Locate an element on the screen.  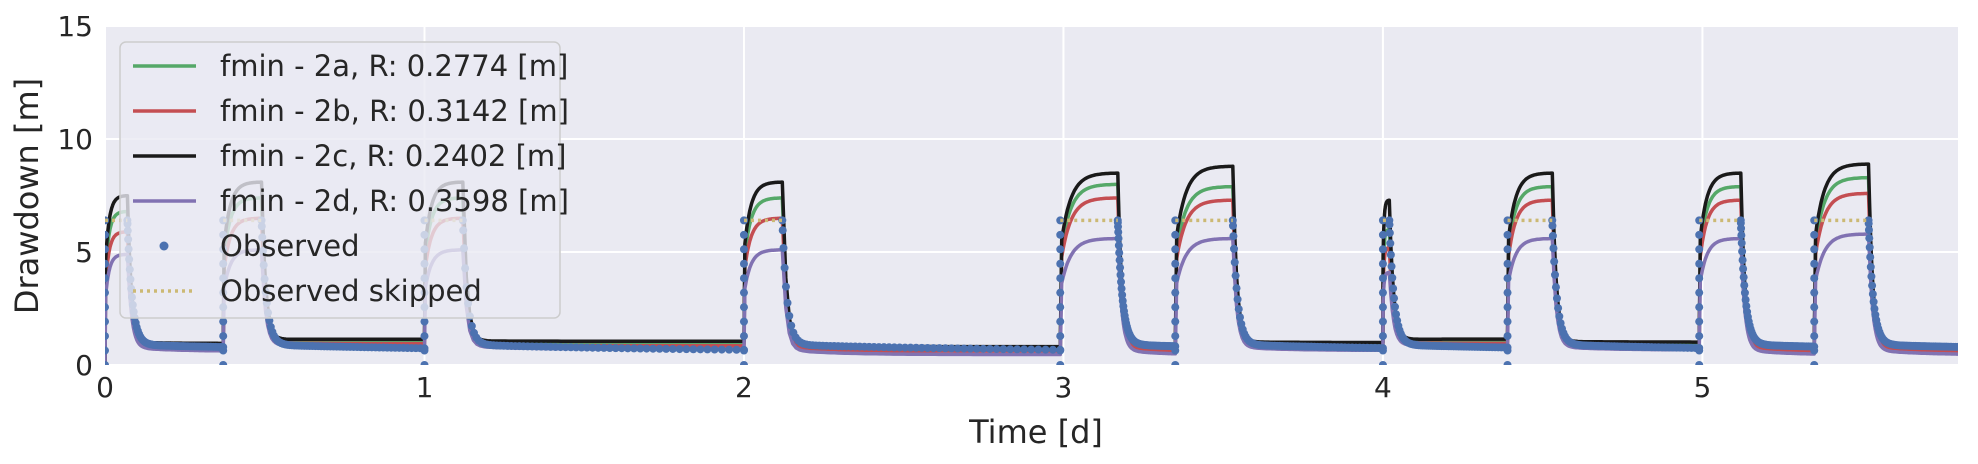
legend-box is located at coordinates (340, 180).